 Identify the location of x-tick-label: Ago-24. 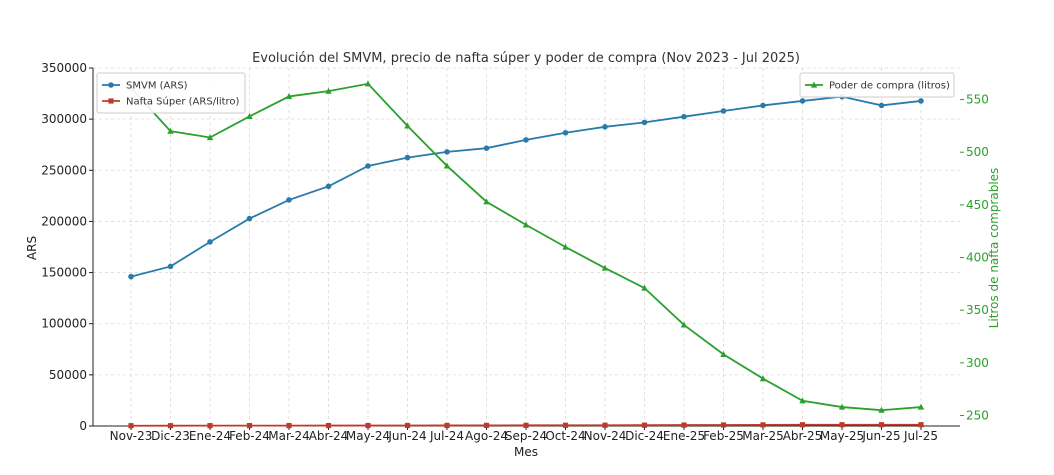
(486, 436).